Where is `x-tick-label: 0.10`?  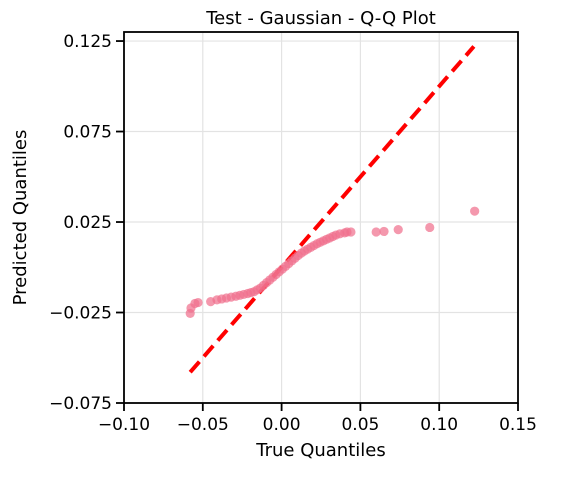
x-tick-label: 0.10 is located at coordinates (439, 425).